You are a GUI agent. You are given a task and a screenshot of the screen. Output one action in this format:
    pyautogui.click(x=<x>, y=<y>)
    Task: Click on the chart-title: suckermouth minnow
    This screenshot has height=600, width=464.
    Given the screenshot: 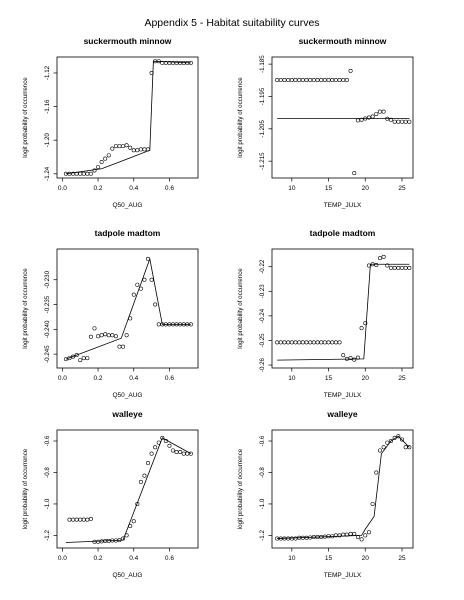 What is the action you would take?
    pyautogui.click(x=128, y=41)
    